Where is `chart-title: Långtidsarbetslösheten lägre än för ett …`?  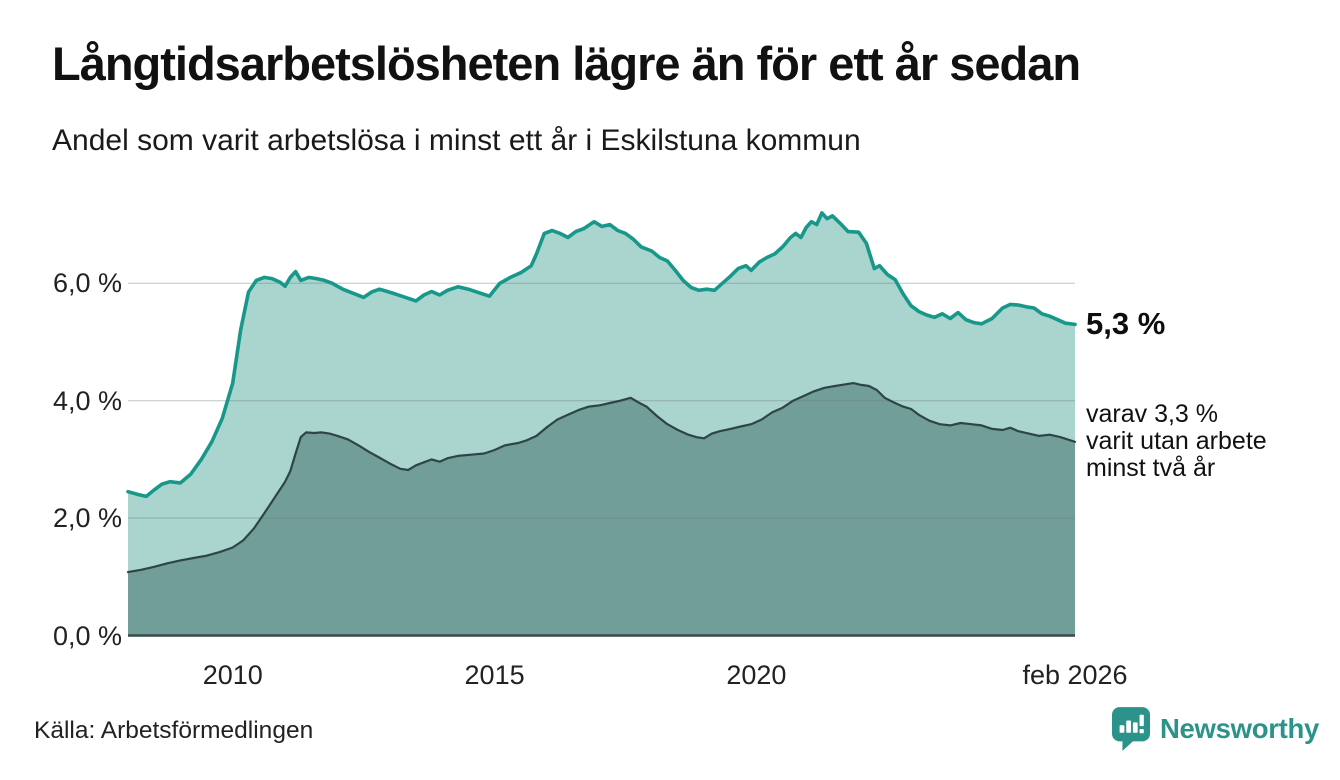 chart-title: Långtidsarbetslösheten lägre än för ett … is located at coordinates (566, 63).